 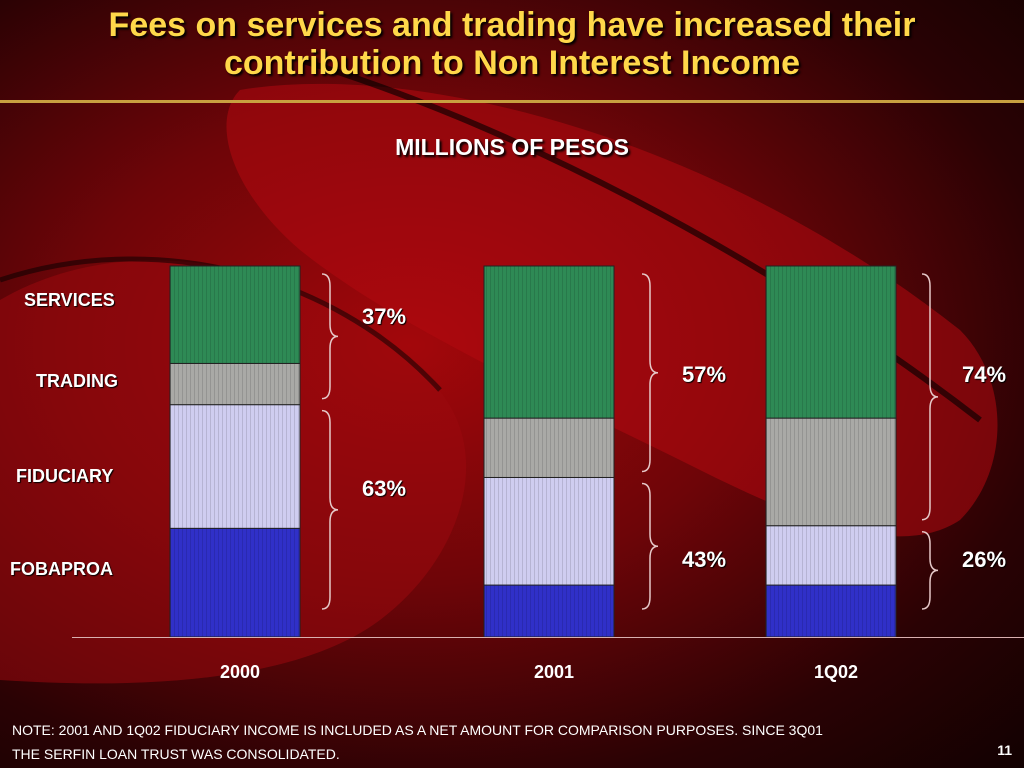 What do you see at coordinates (704, 374) in the screenshot?
I see `pct-2001-upper: 57%` at bounding box center [704, 374].